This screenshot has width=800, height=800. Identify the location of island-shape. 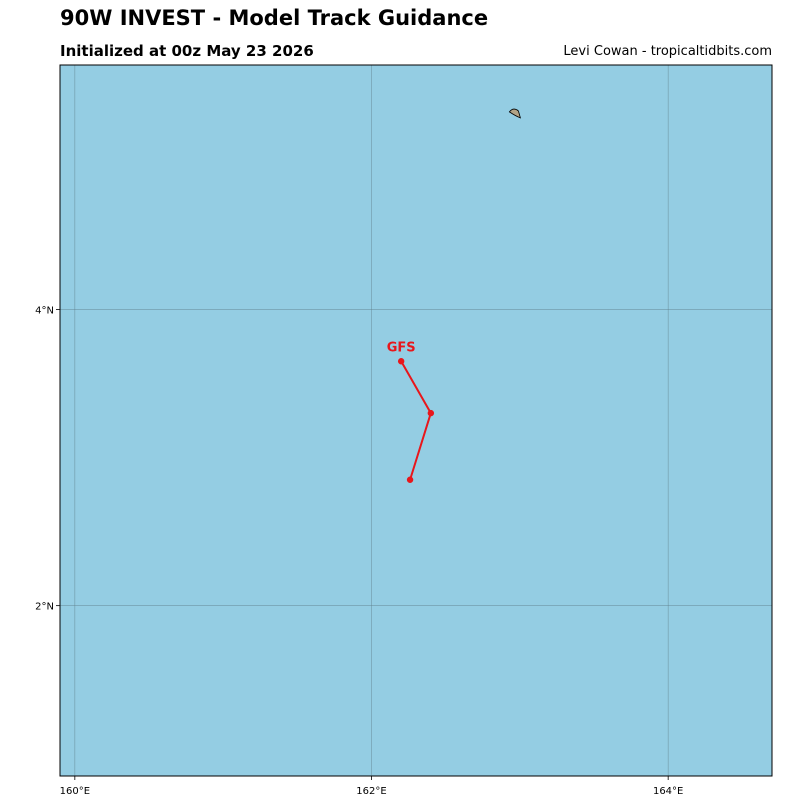
(514, 113).